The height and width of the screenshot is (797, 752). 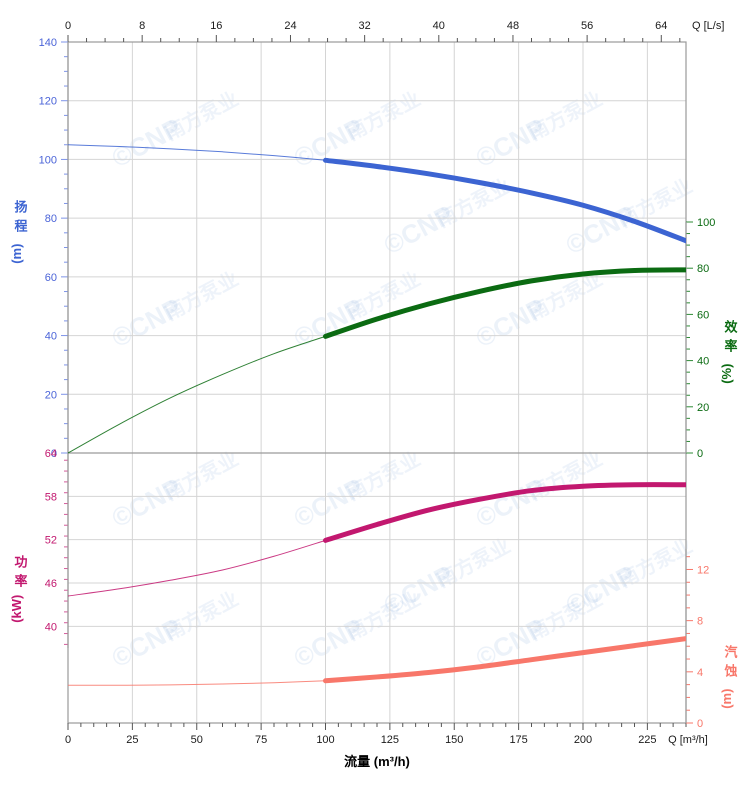 What do you see at coordinates (439, 26) in the screenshot?
I see `tick-label-top-q-ls: 40` at bounding box center [439, 26].